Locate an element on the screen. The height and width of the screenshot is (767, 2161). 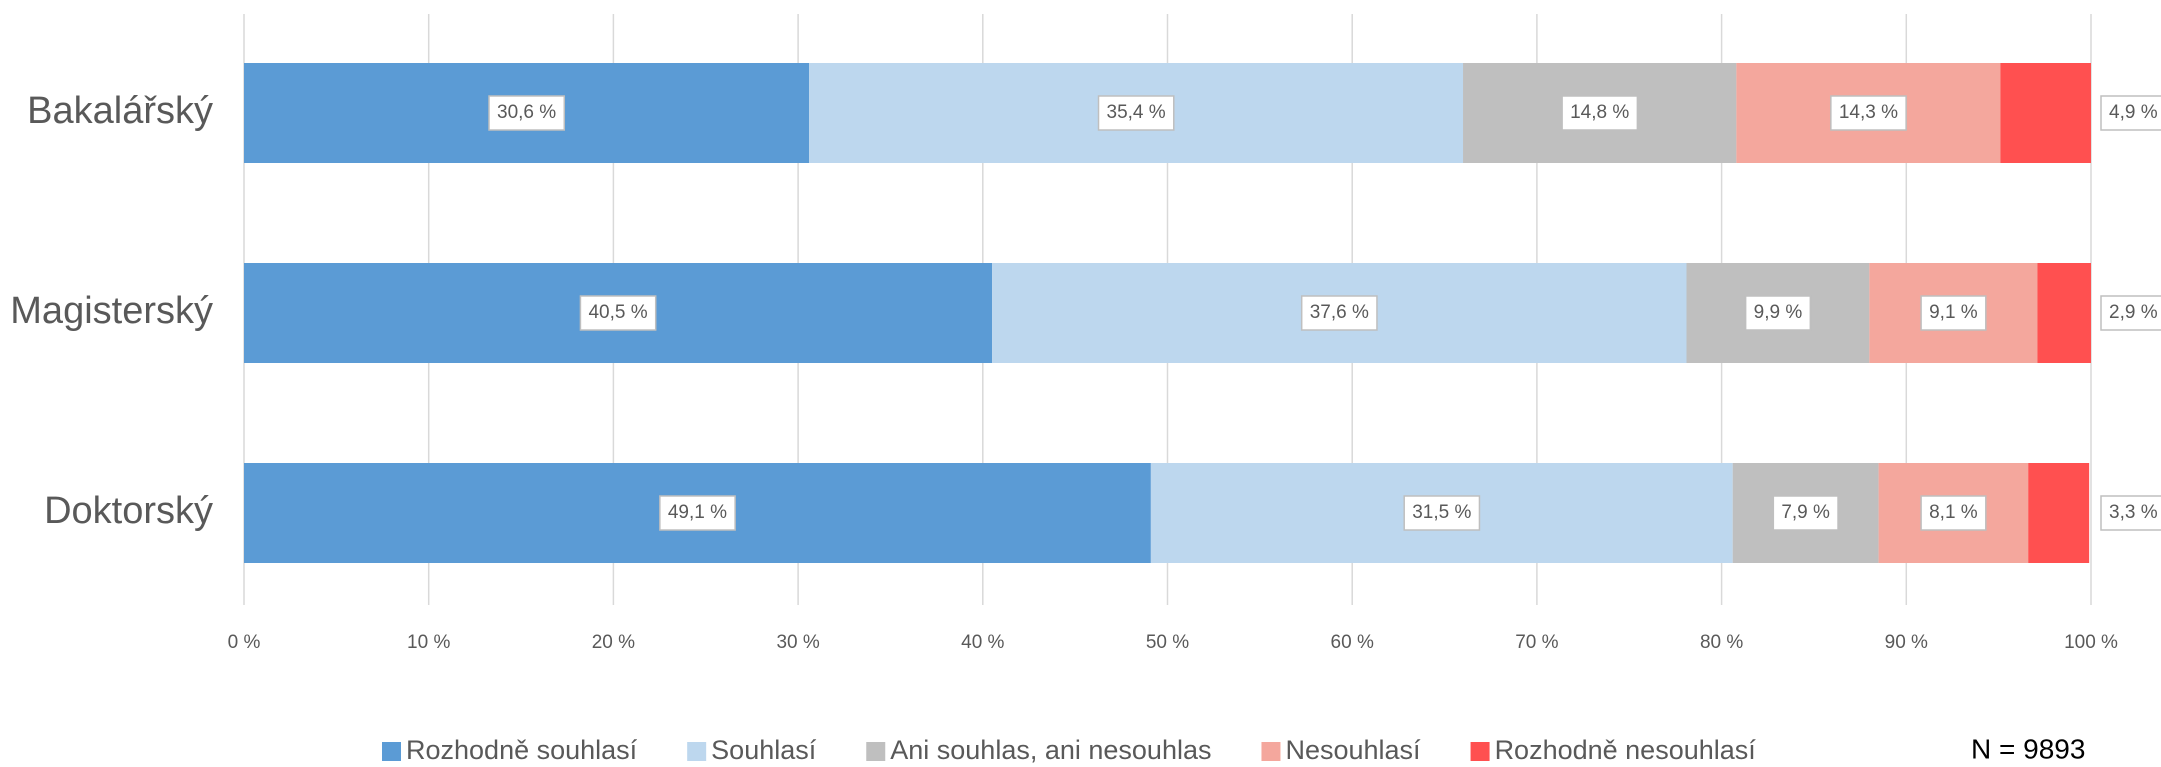
data-label: 4,9 % is located at coordinates (2133, 112).